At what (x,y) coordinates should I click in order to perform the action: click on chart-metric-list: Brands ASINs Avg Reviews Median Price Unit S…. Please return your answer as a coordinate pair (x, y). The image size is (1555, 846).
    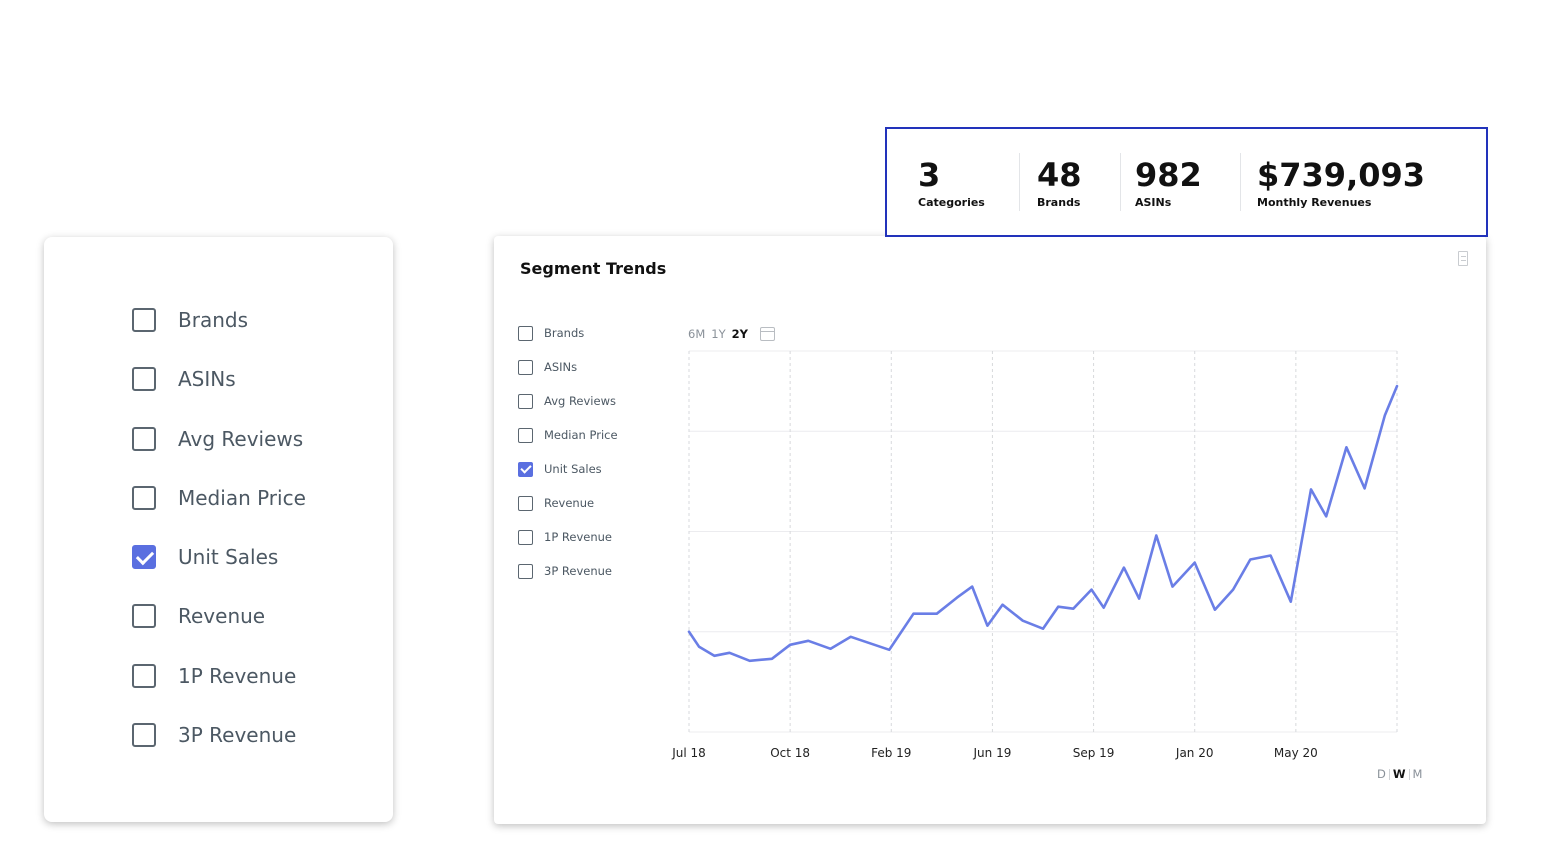
    Looking at the image, I should click on (568, 462).